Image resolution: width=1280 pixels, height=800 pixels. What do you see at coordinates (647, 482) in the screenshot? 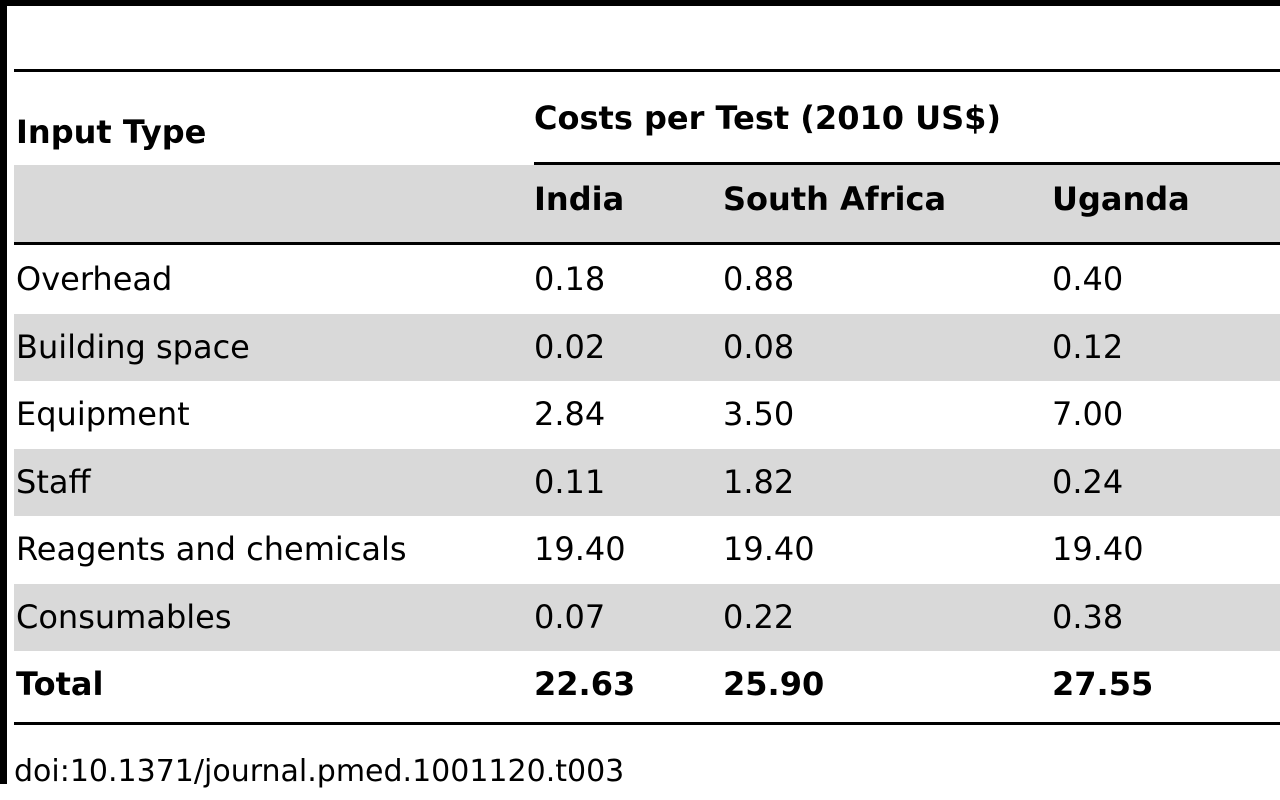
I see `row-band-staff` at bounding box center [647, 482].